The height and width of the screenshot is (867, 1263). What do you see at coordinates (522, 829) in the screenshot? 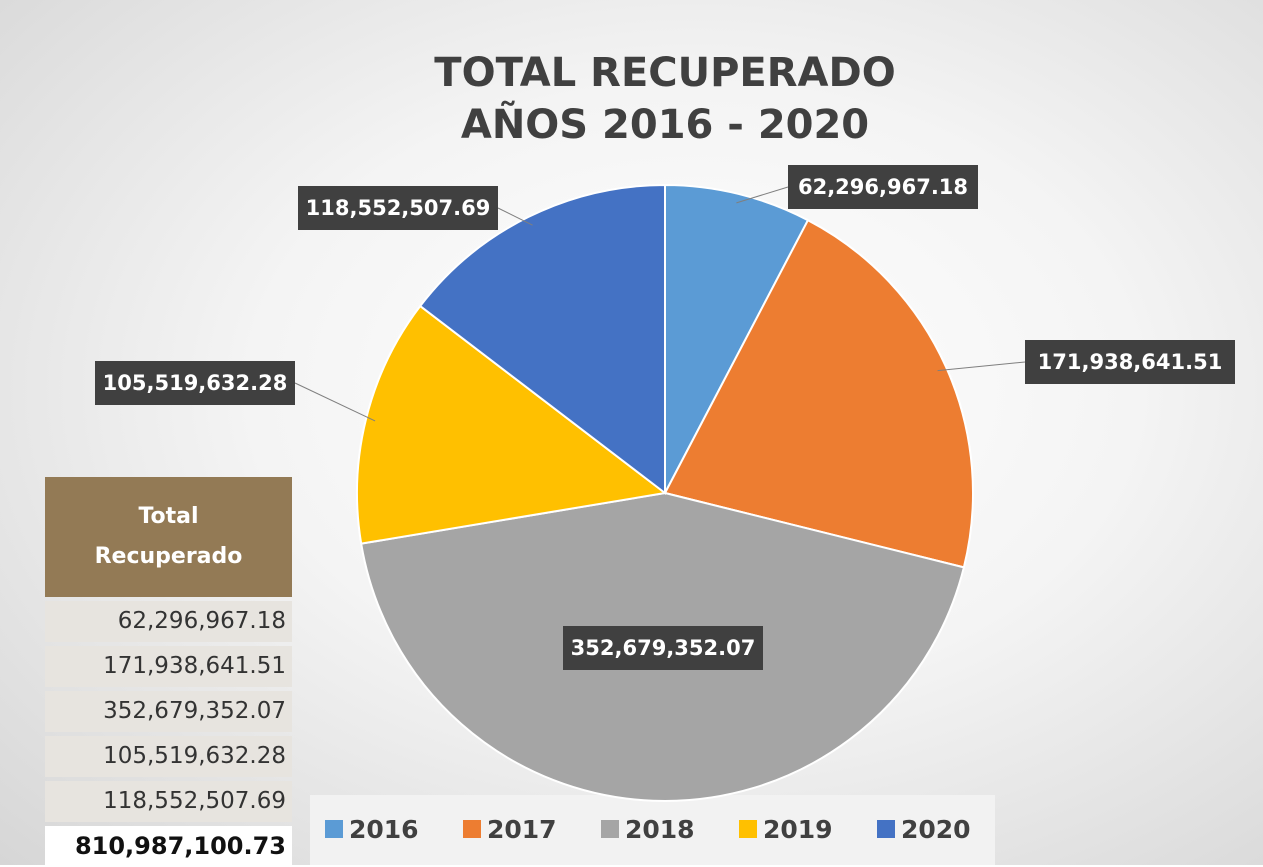
I see `legend-label: 2017` at bounding box center [522, 829].